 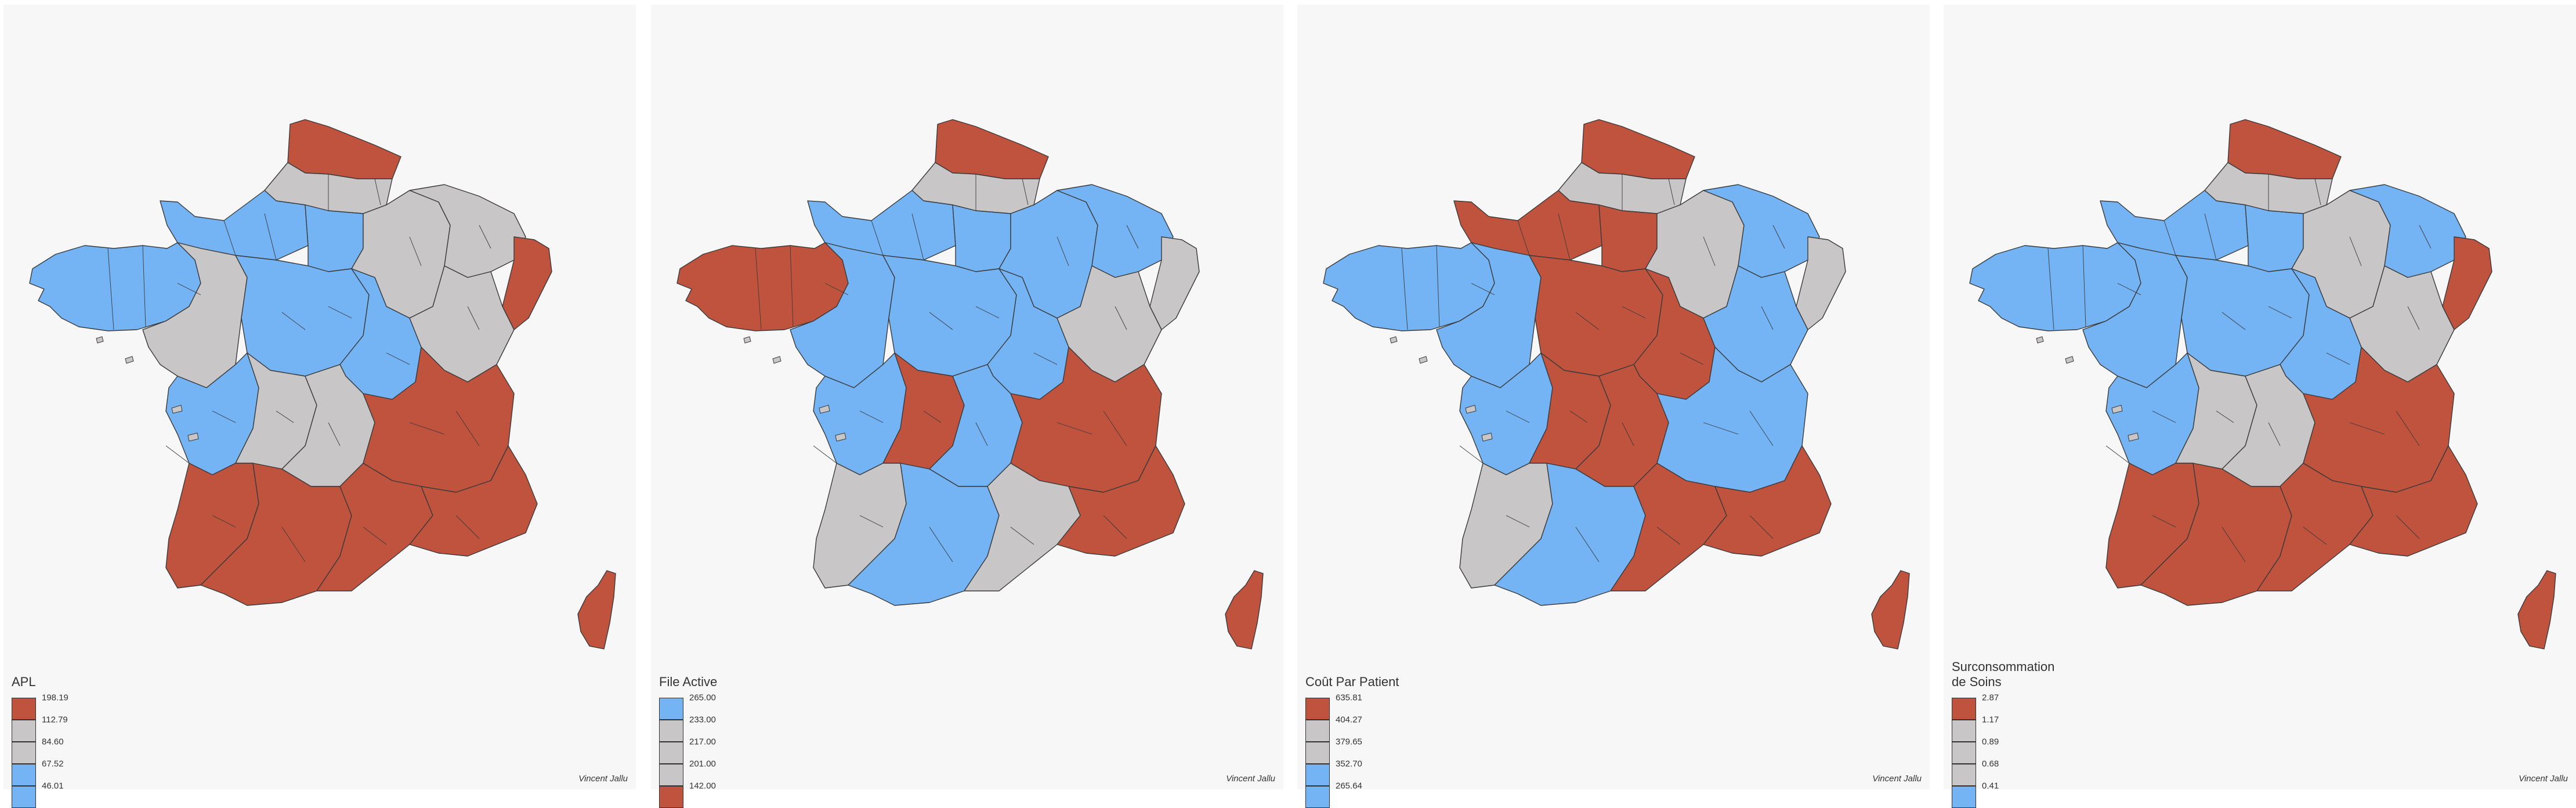 I want to click on region-alsace, so click(x=527, y=283).